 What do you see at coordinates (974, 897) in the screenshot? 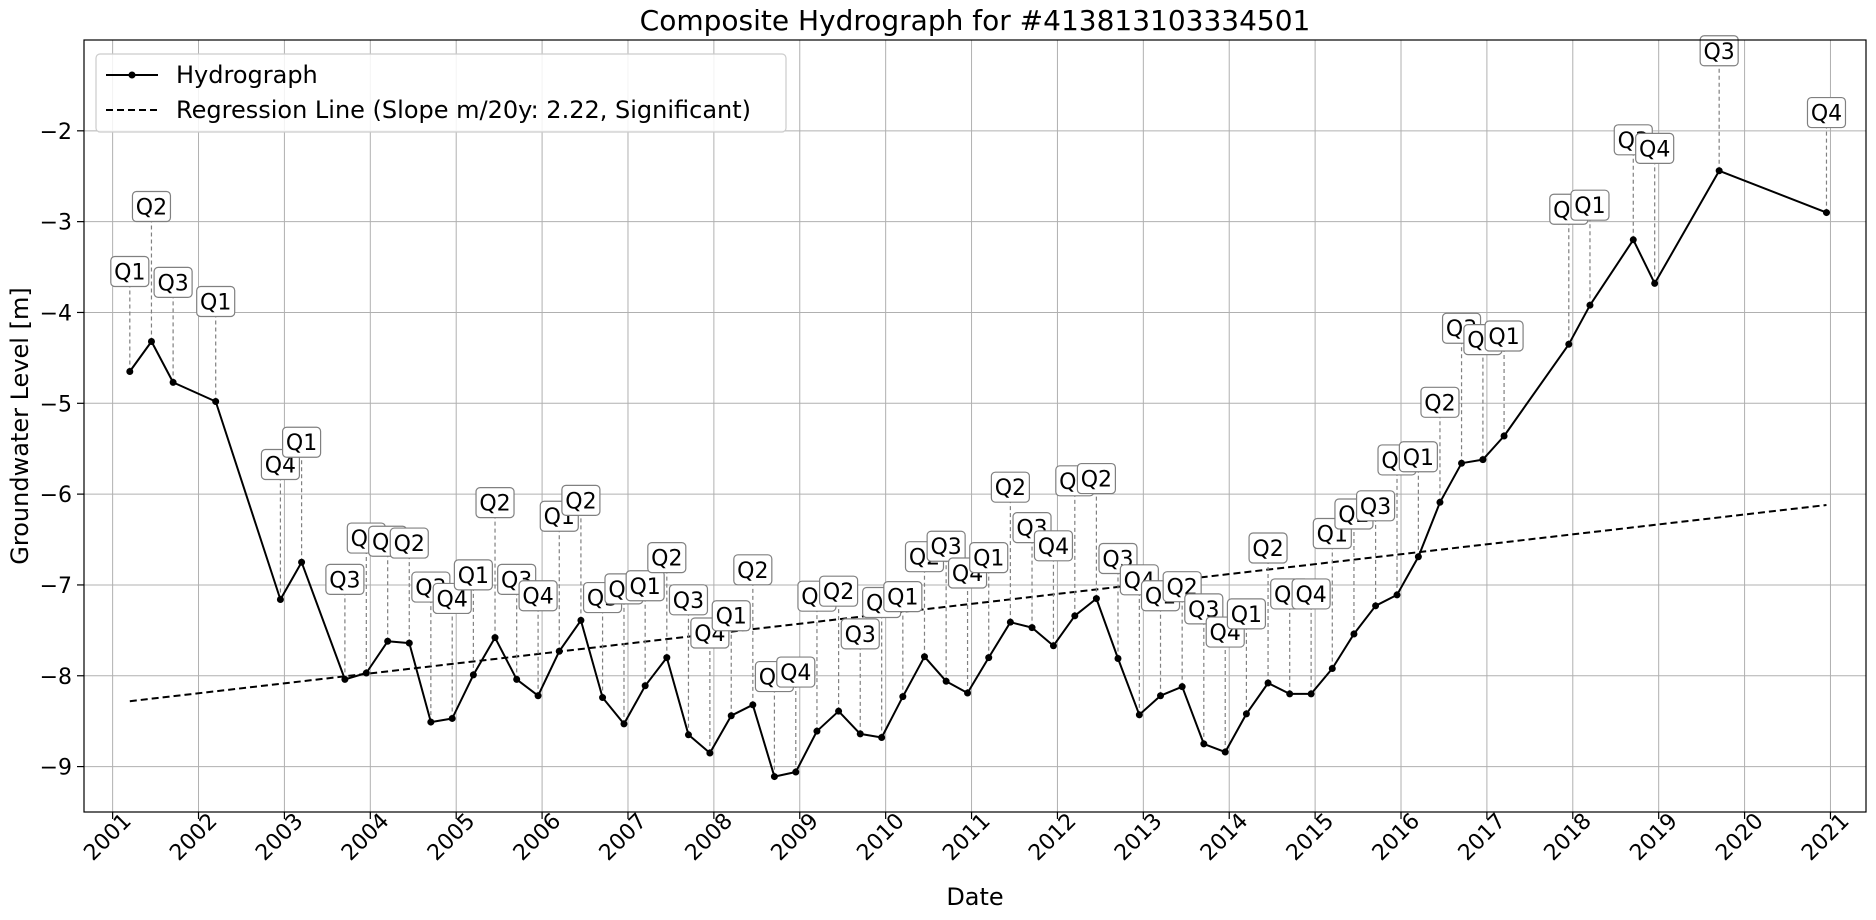
I see `x-axis-label: Date` at bounding box center [974, 897].